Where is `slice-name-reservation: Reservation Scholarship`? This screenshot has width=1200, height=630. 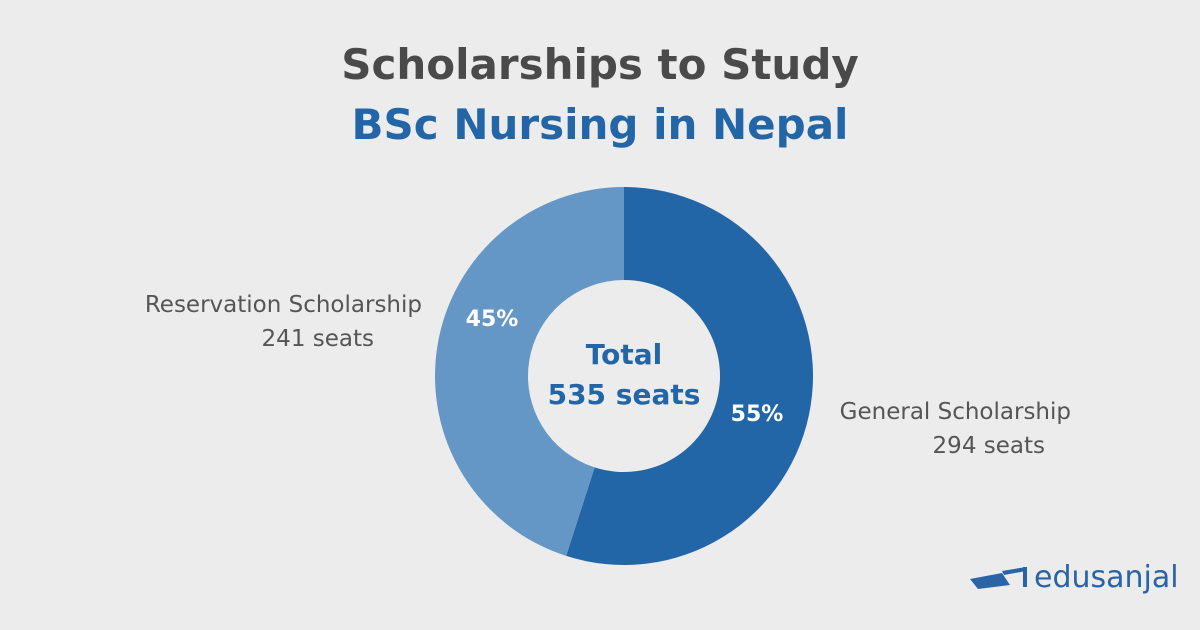 slice-name-reservation: Reservation Scholarship is located at coordinates (283, 305).